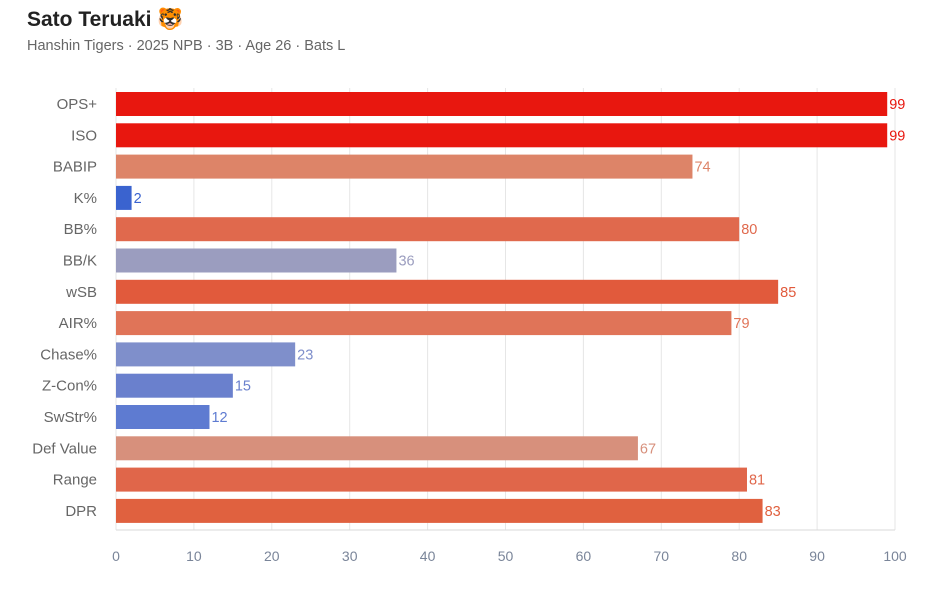 This screenshot has height=591, width=943. Describe the element at coordinates (68, 354) in the screenshot. I see `category-label: Chase%` at that location.